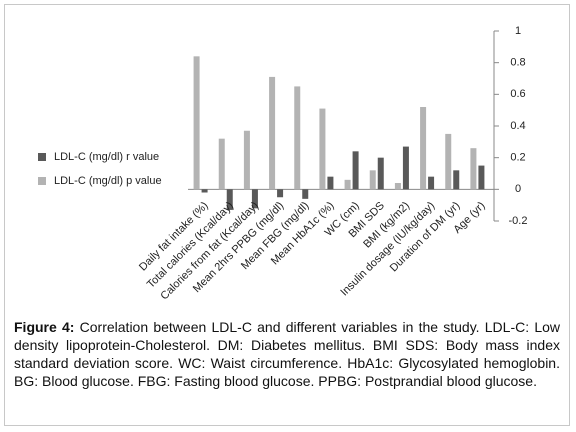 This screenshot has width=576, height=432. I want to click on legend-label: LDL-C (mg/dl) r value, so click(106, 157).